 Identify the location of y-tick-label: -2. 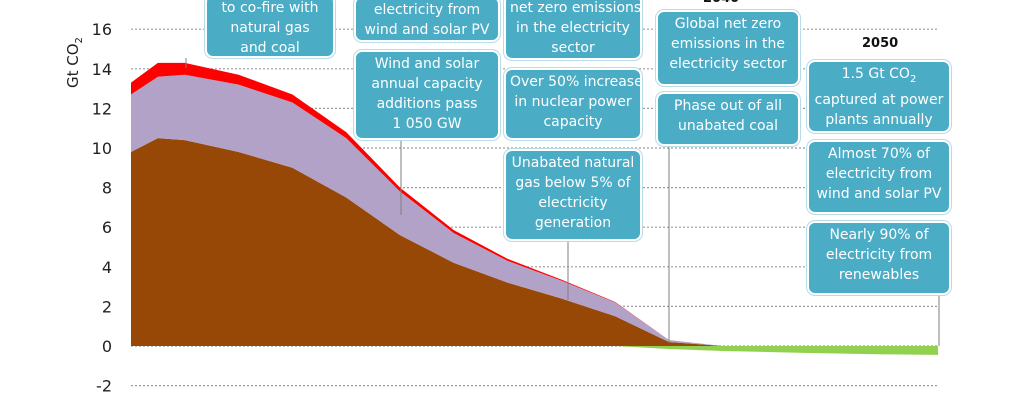
(104, 386).